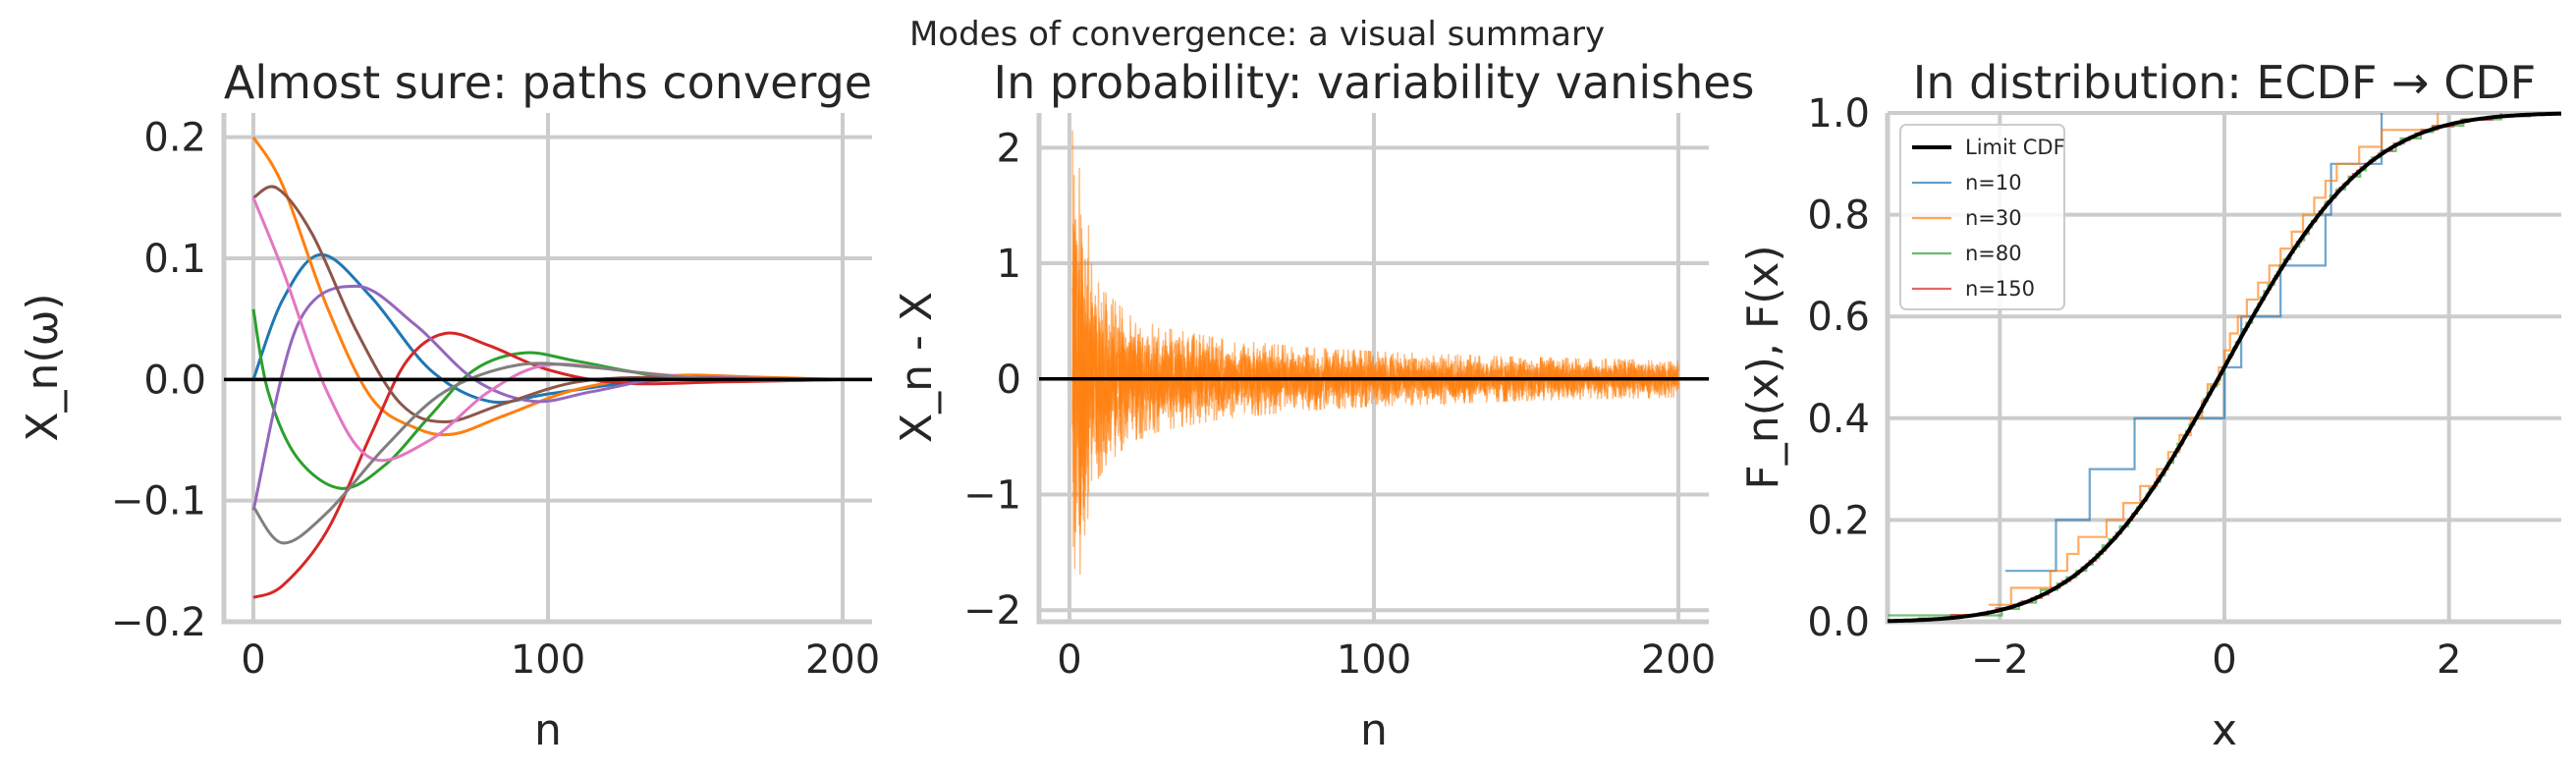 The image size is (2576, 773). What do you see at coordinates (992, 611) in the screenshot?
I see `y-tick-label: −2` at bounding box center [992, 611].